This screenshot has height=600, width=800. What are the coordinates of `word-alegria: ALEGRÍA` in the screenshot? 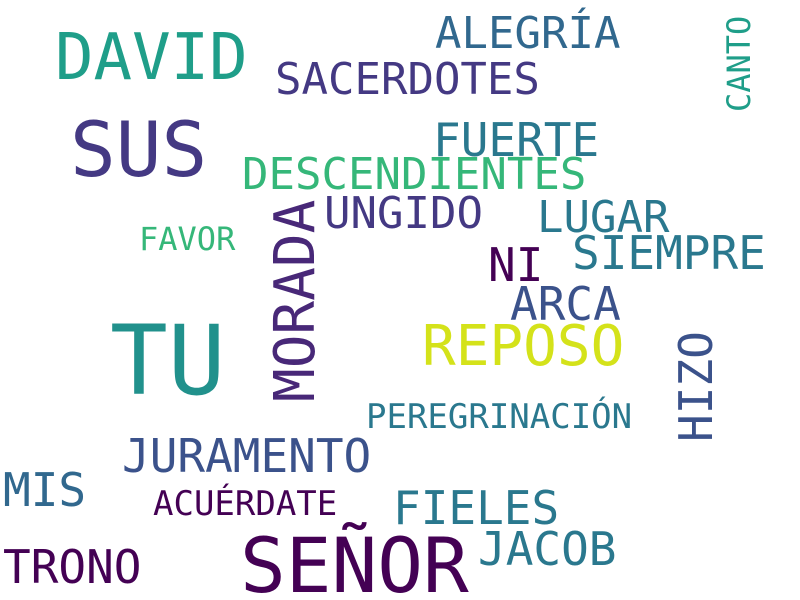 It's located at (528, 33).